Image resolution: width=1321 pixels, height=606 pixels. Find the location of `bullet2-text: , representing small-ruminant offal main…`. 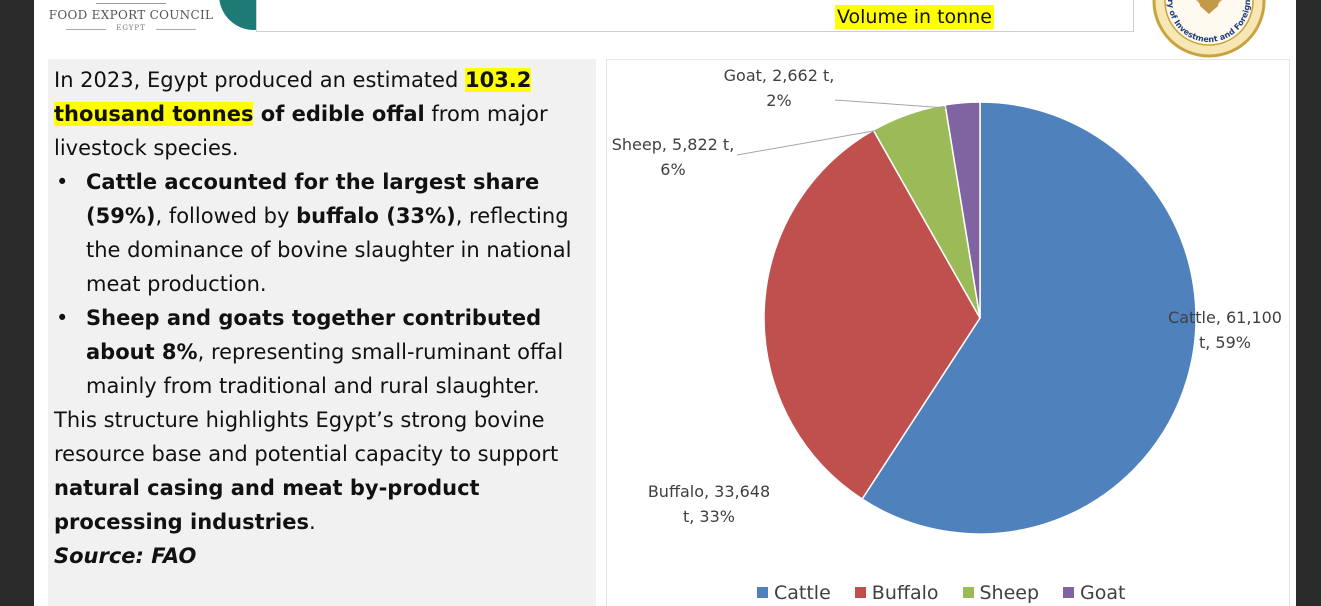

bullet2-text: , representing small-ruminant offal main… is located at coordinates (325, 369).